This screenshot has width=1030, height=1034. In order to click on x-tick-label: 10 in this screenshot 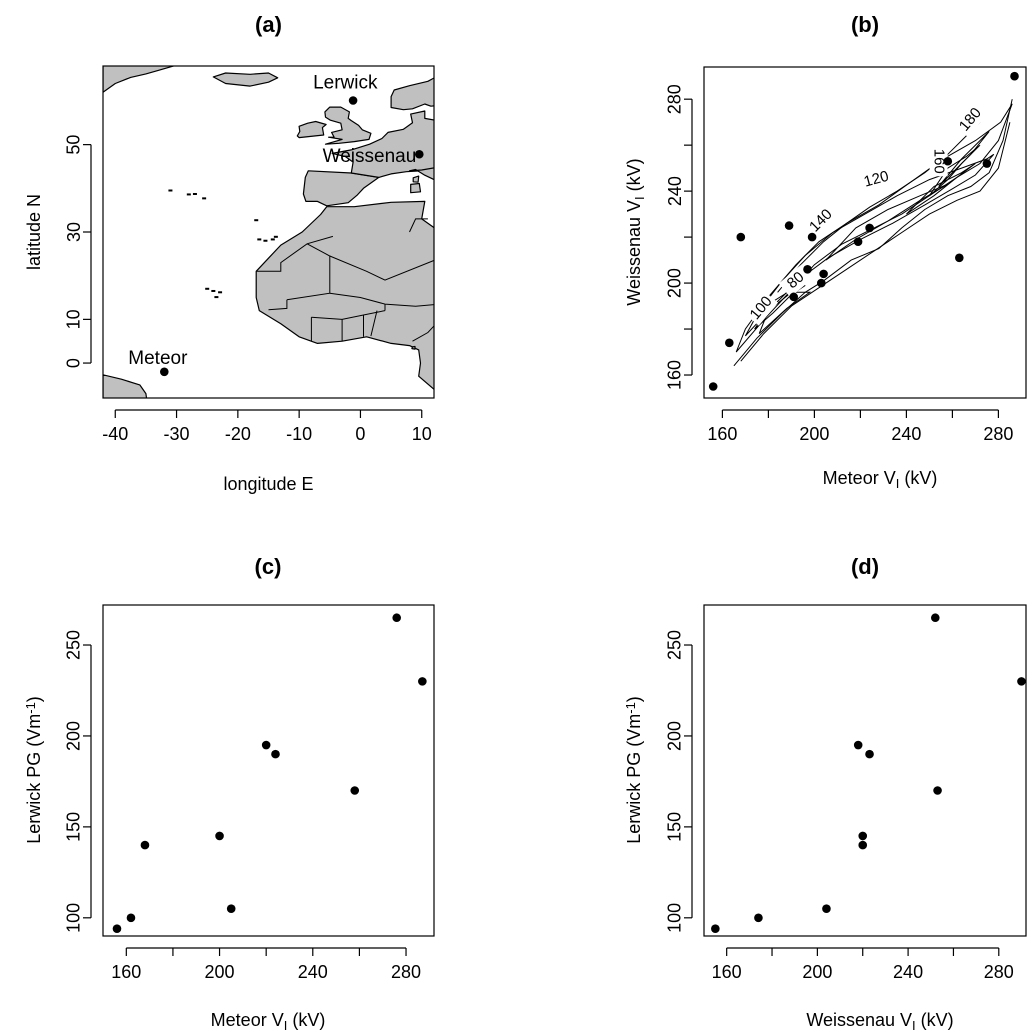, I will do `click(422, 434)`.